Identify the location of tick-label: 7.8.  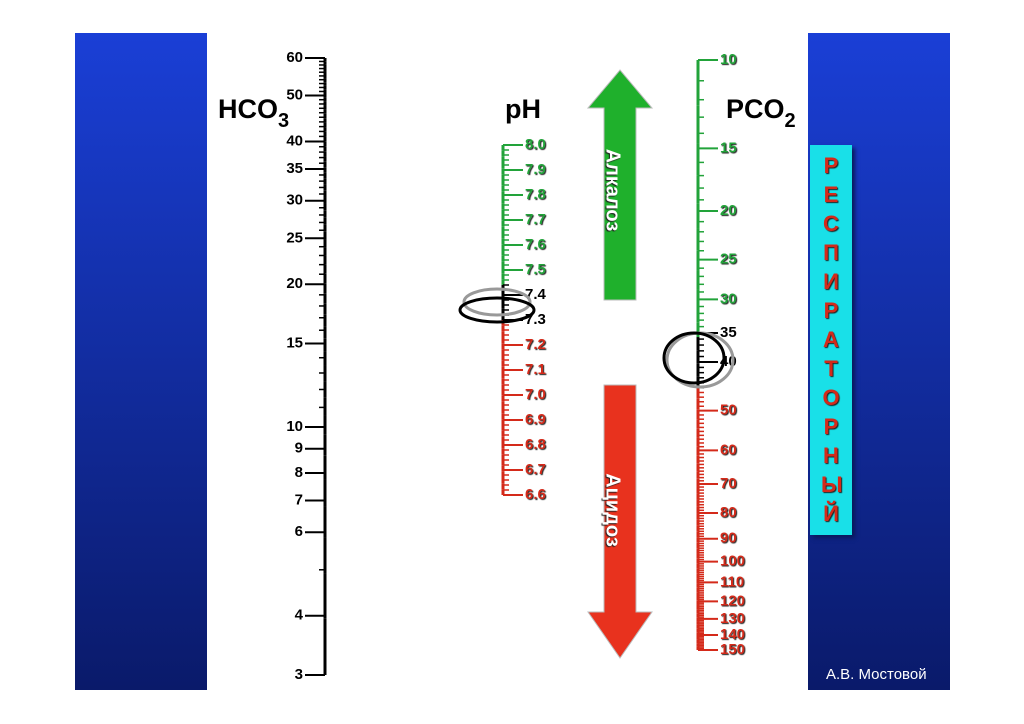
(535, 194).